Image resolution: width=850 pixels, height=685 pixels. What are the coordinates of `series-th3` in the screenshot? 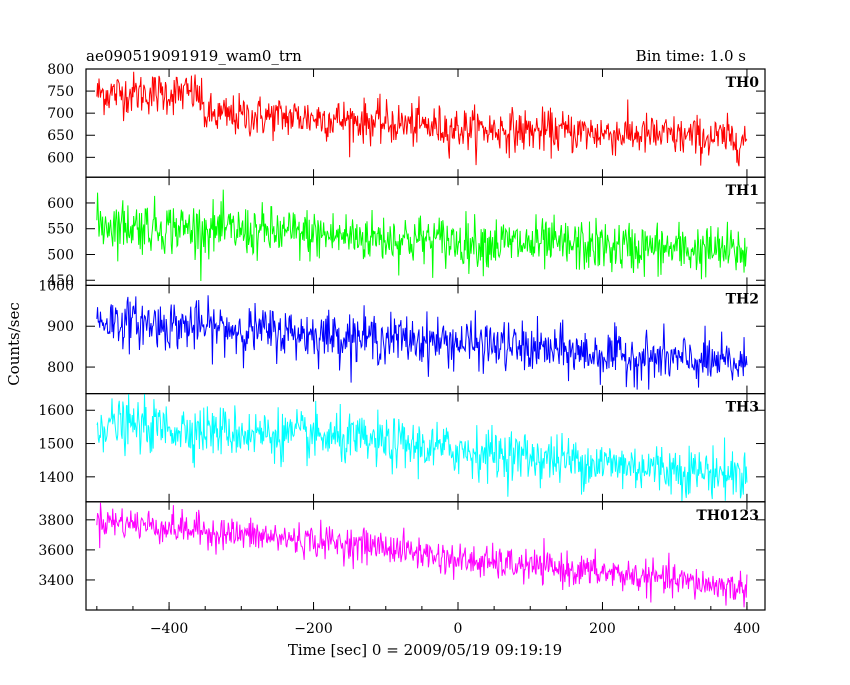 It's located at (422, 447).